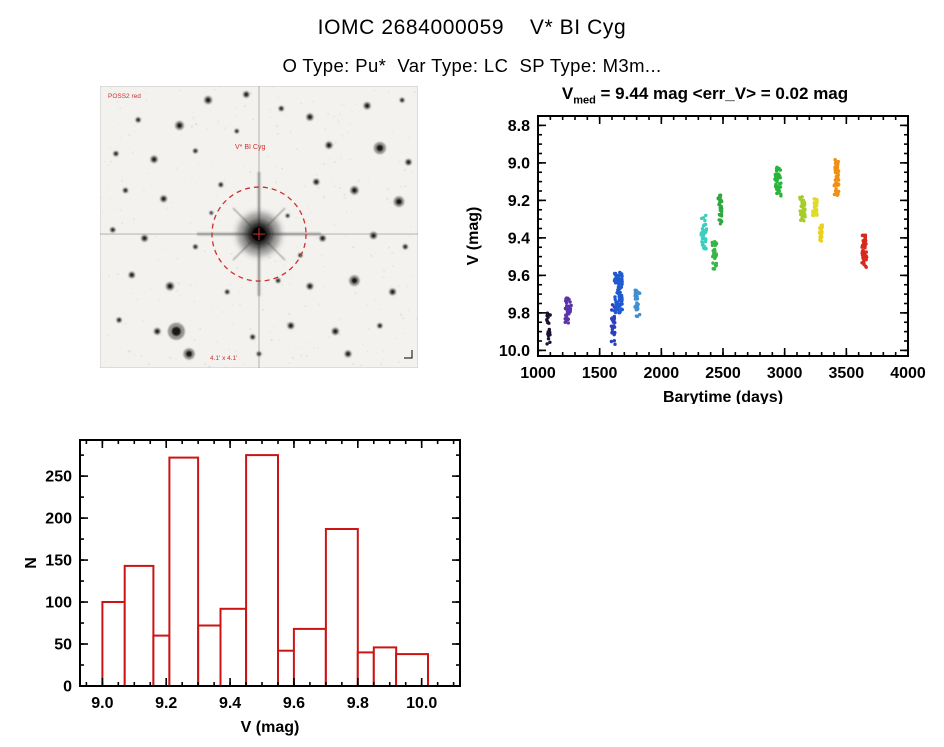  What do you see at coordinates (519, 126) in the screenshot?
I see `svg-text: 8.8` at bounding box center [519, 126].